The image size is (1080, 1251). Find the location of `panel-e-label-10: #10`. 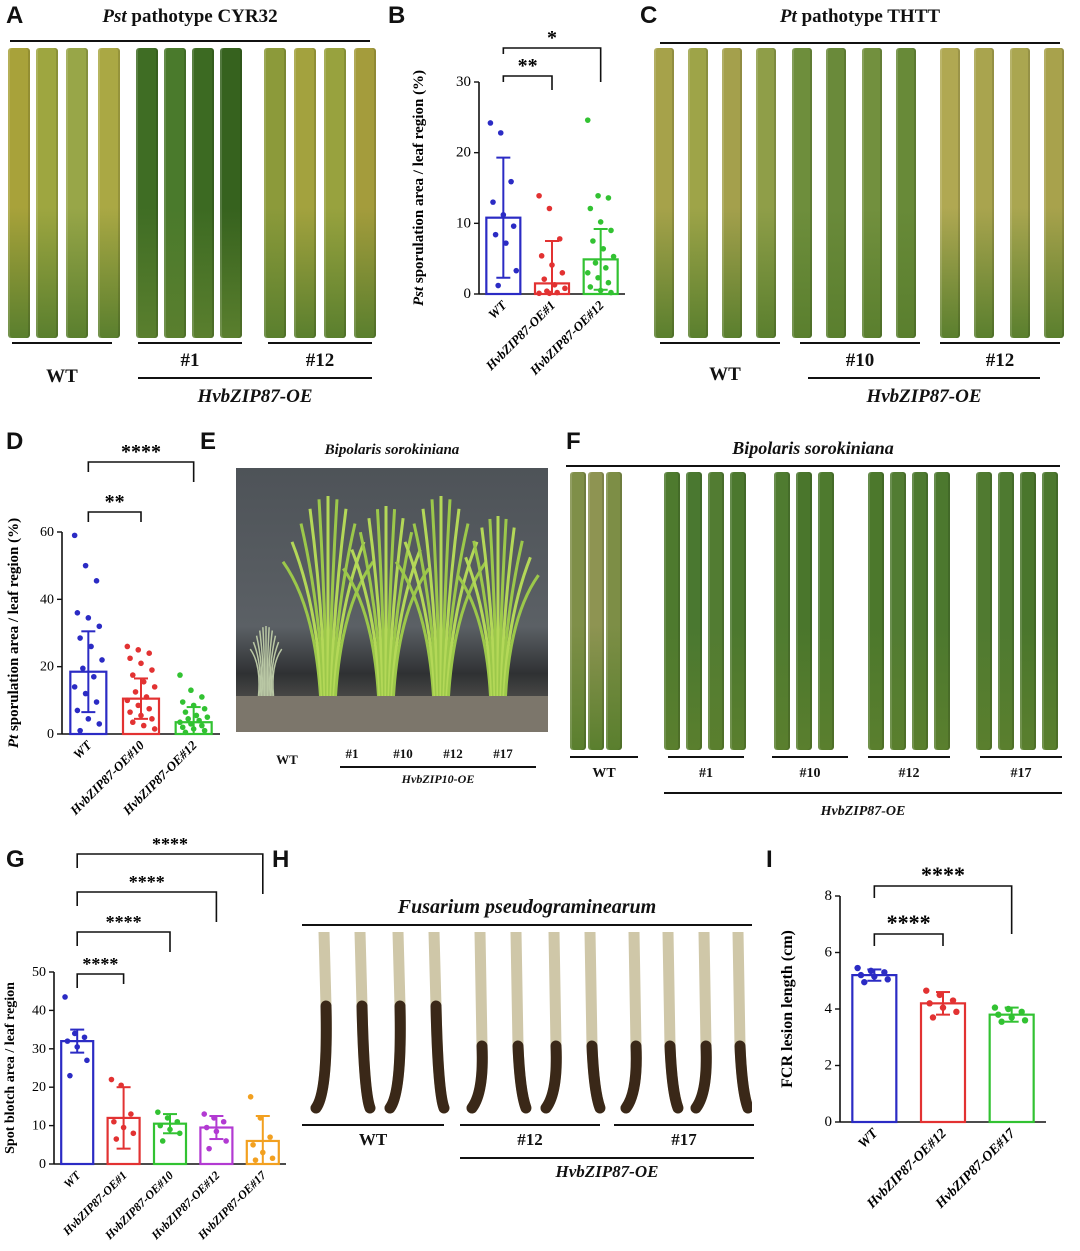

panel-e-label-10: #10 is located at coordinates (403, 753).